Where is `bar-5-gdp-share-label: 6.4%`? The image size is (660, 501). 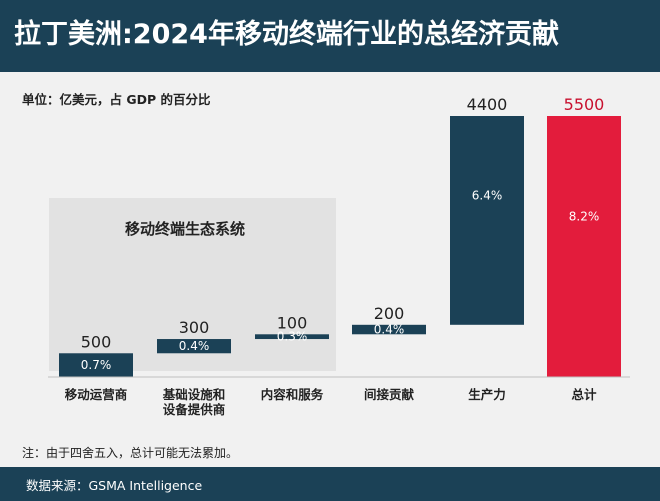
bar-5-gdp-share-label: 6.4% is located at coordinates (487, 196).